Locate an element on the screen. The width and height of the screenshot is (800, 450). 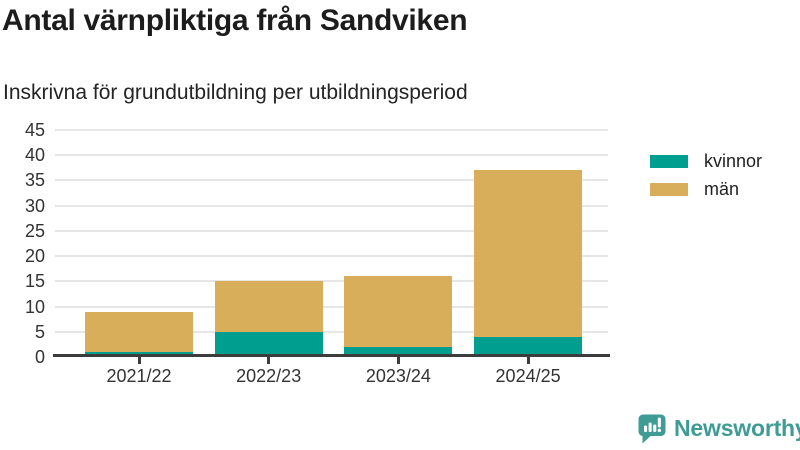
y-axis-tick-label: 40 is located at coordinates (34, 155).